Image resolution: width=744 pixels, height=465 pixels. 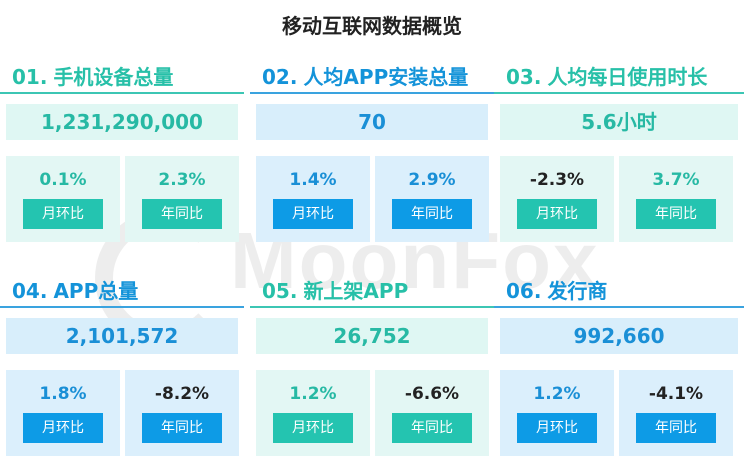 I want to click on section-header: 03. 人均每日使用时长, so click(x=619, y=78).